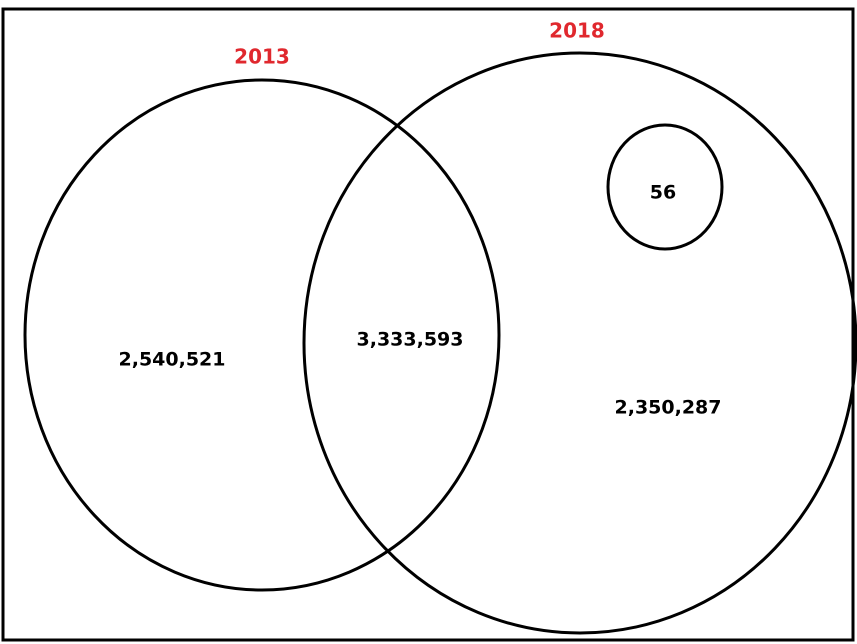  I want to click on set-label: 2013, so click(262, 57).